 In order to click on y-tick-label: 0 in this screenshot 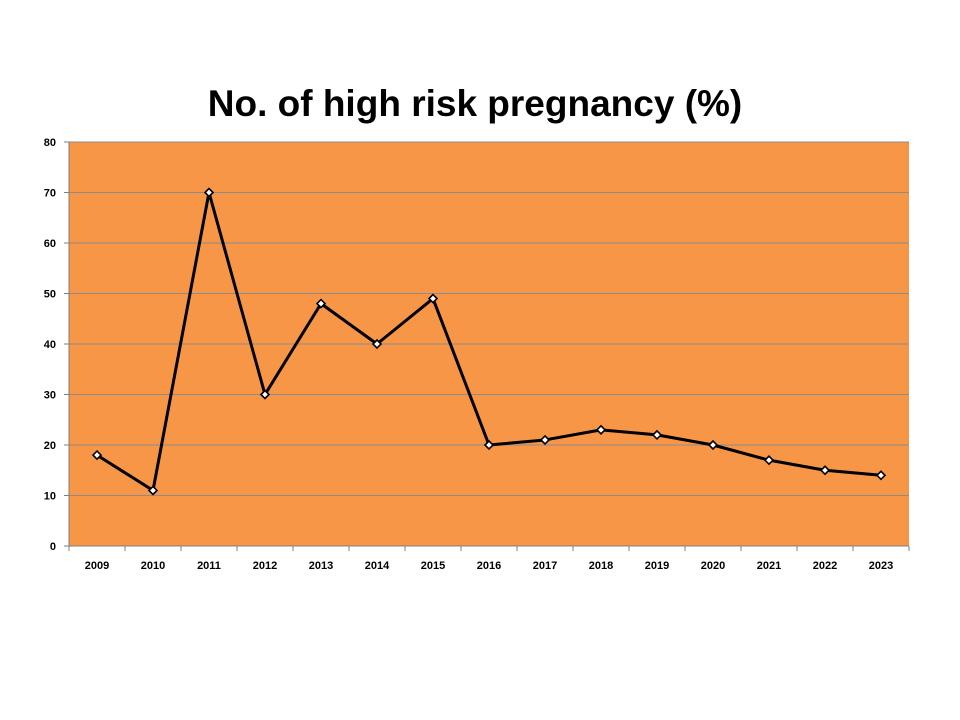, I will do `click(53, 547)`.